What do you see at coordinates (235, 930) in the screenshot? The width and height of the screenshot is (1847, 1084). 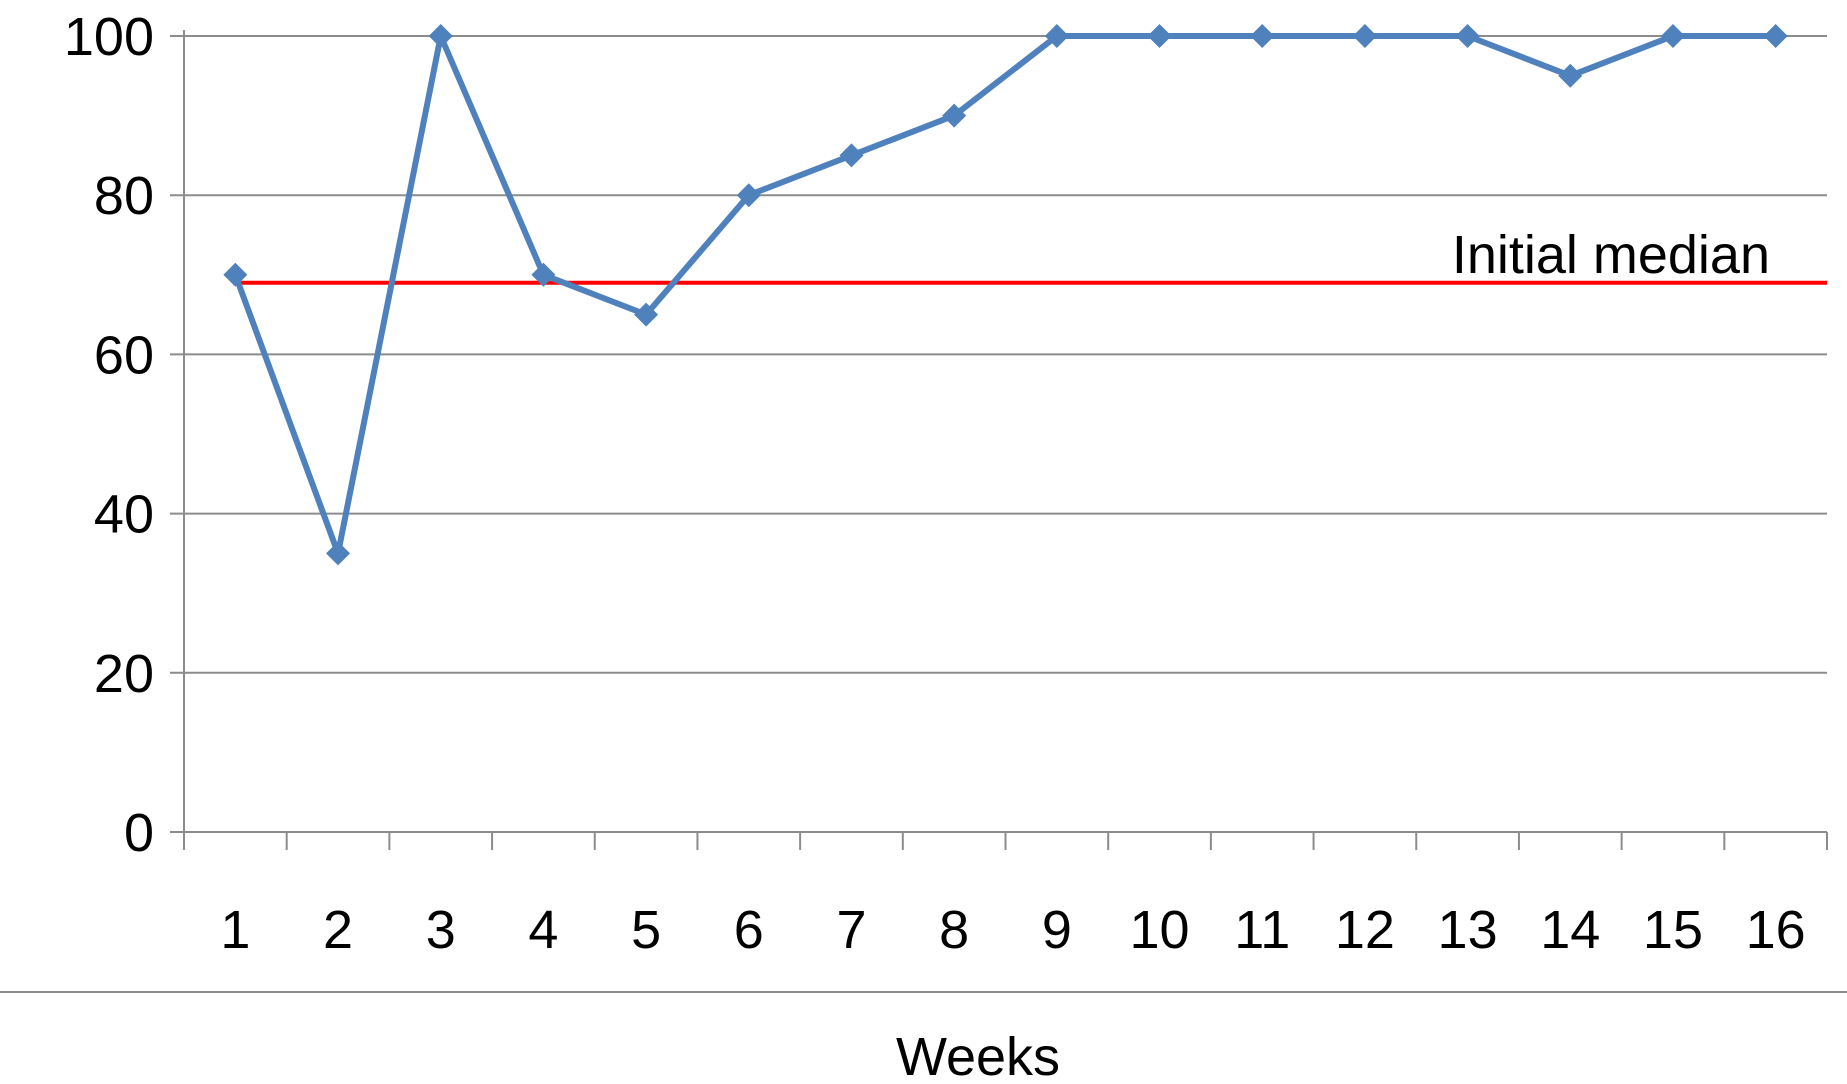 I see `x-tick-label-1: 1` at bounding box center [235, 930].